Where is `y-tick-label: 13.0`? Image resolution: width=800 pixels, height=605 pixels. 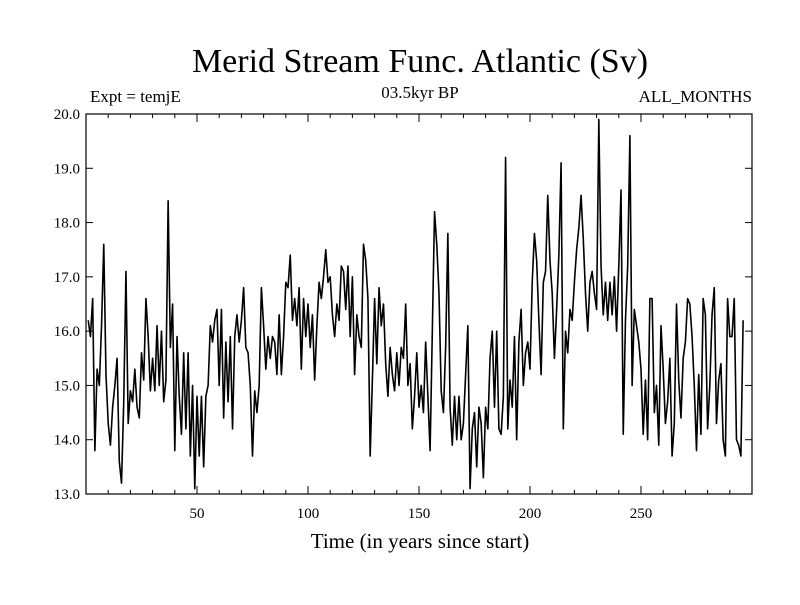 y-tick-label: 13.0 is located at coordinates (67, 495).